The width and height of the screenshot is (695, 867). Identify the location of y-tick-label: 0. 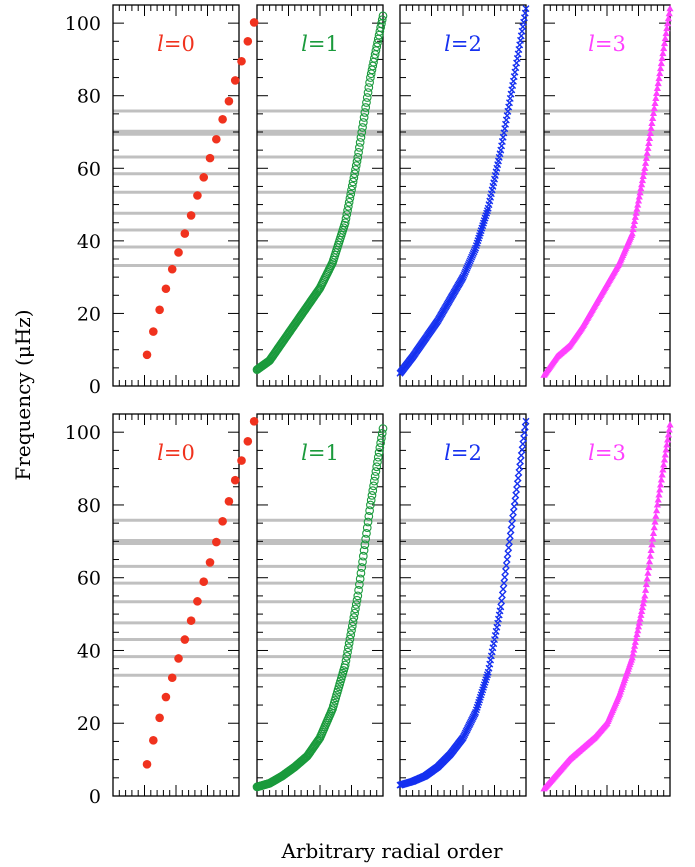
(95, 387).